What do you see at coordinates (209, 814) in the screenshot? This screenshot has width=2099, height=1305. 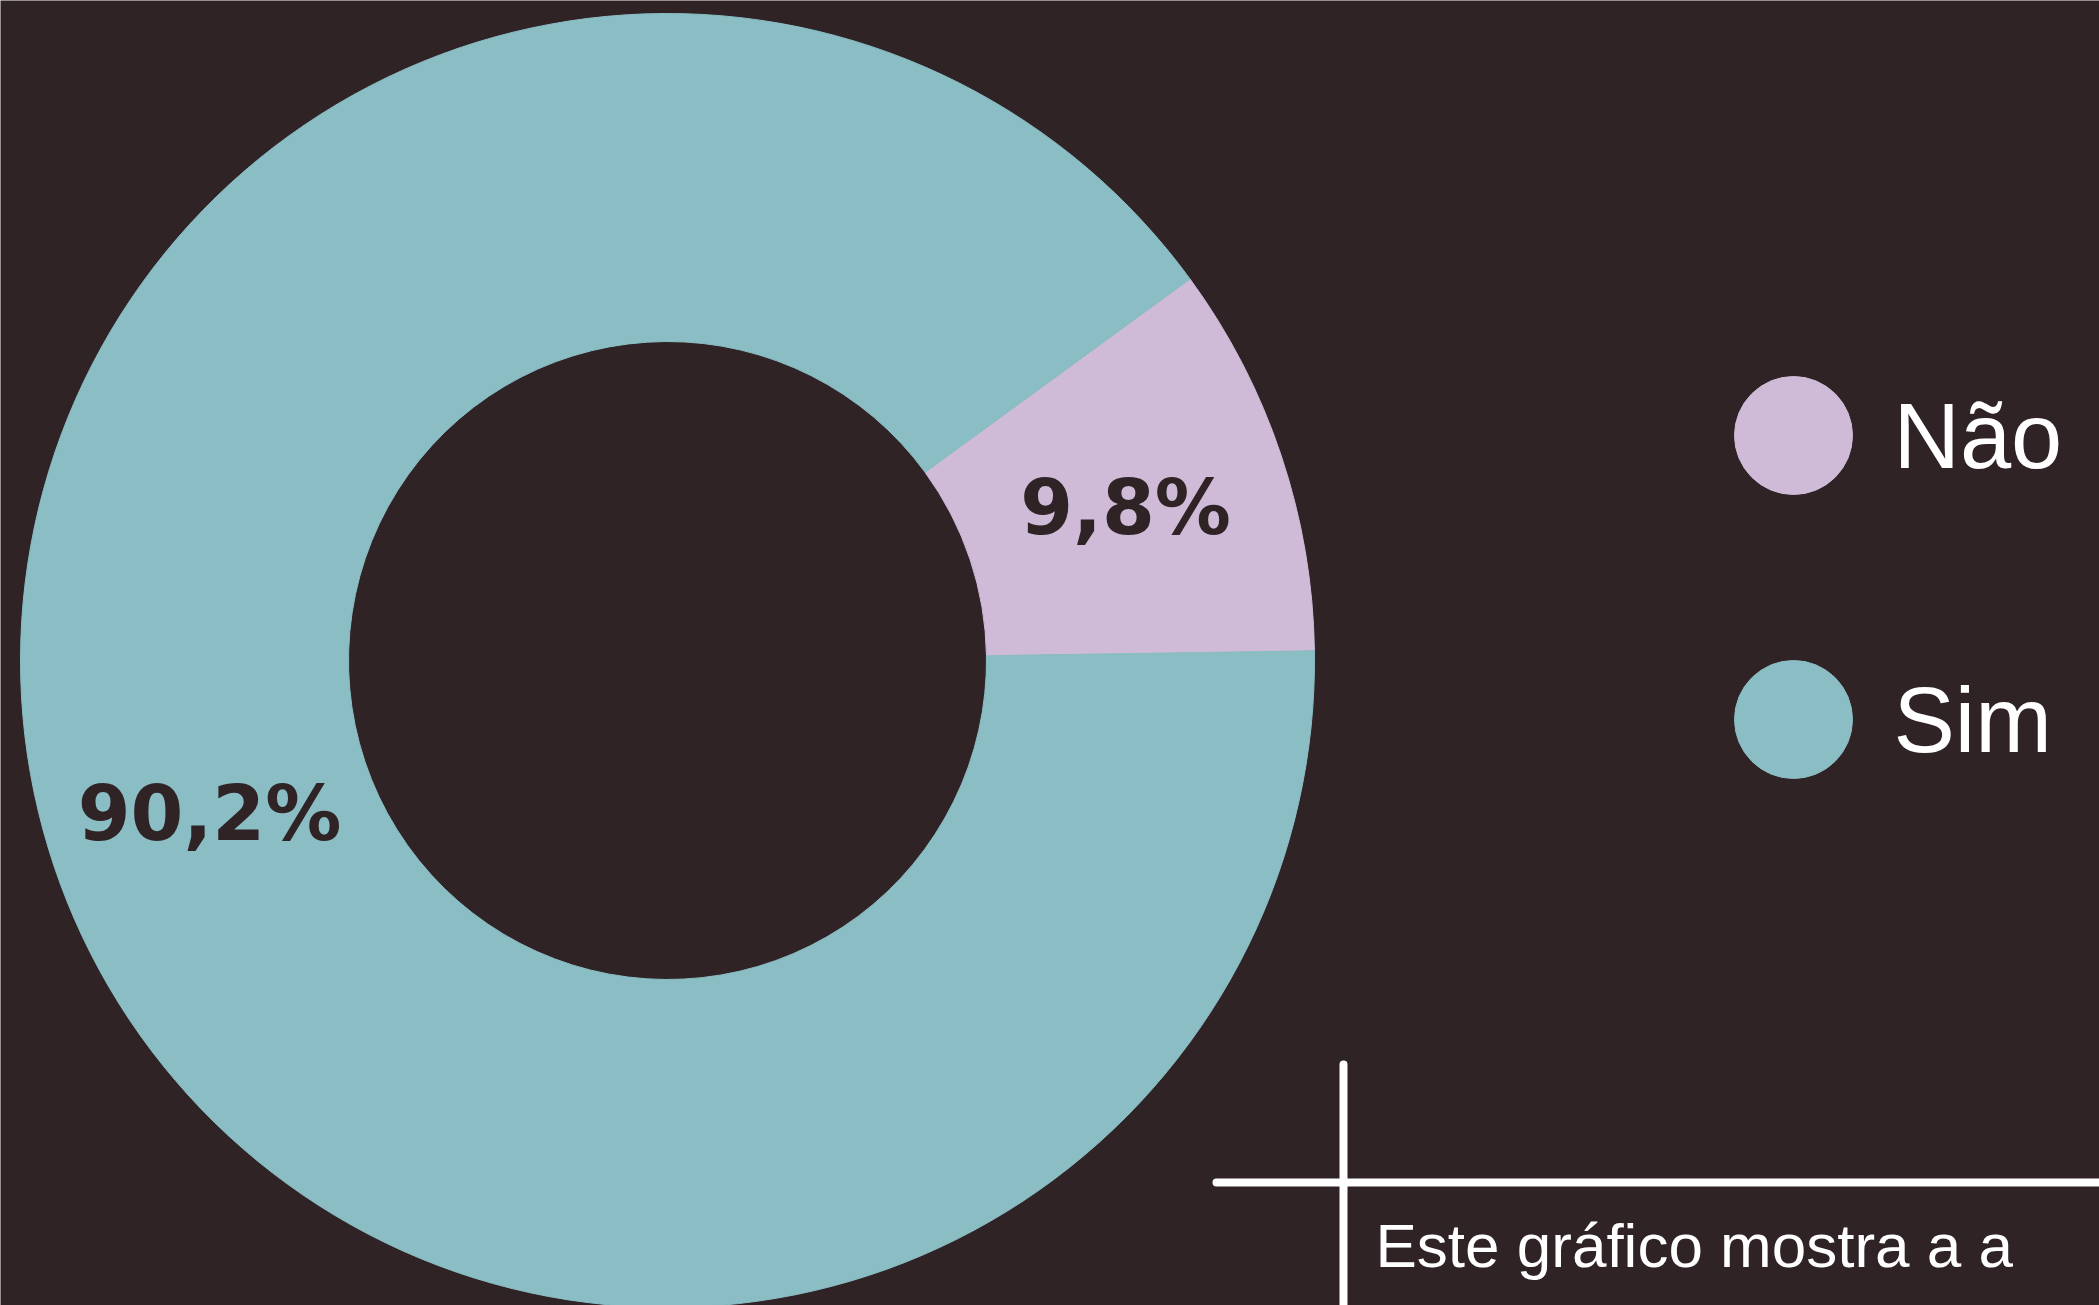 I see `data-label: 90,2%` at bounding box center [209, 814].